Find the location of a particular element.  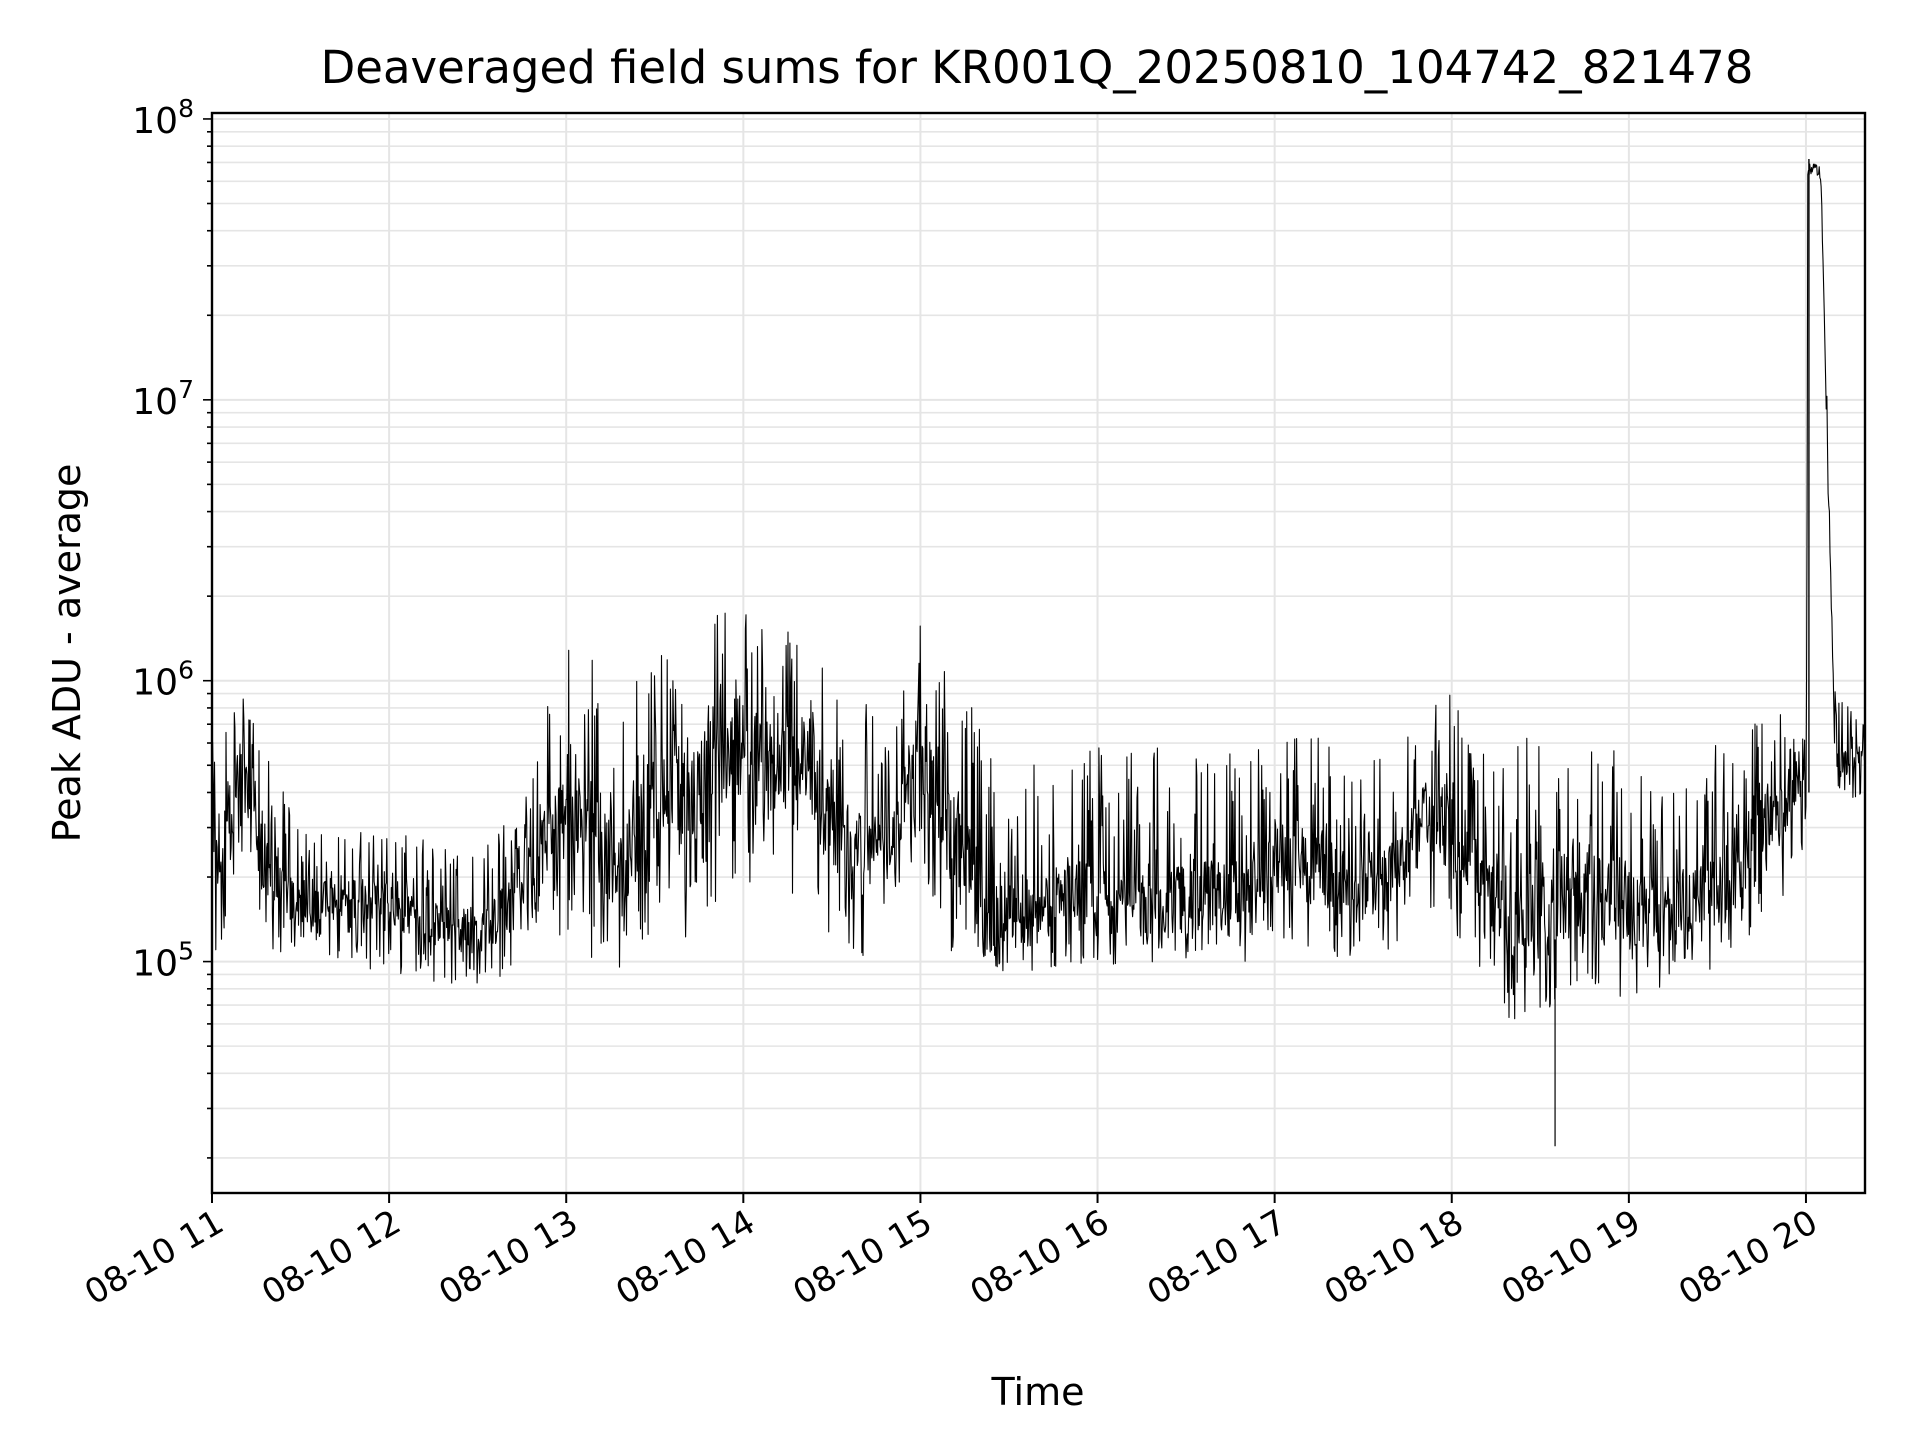

y-axis-label: Peak ADU - average is located at coordinates (67, 653).